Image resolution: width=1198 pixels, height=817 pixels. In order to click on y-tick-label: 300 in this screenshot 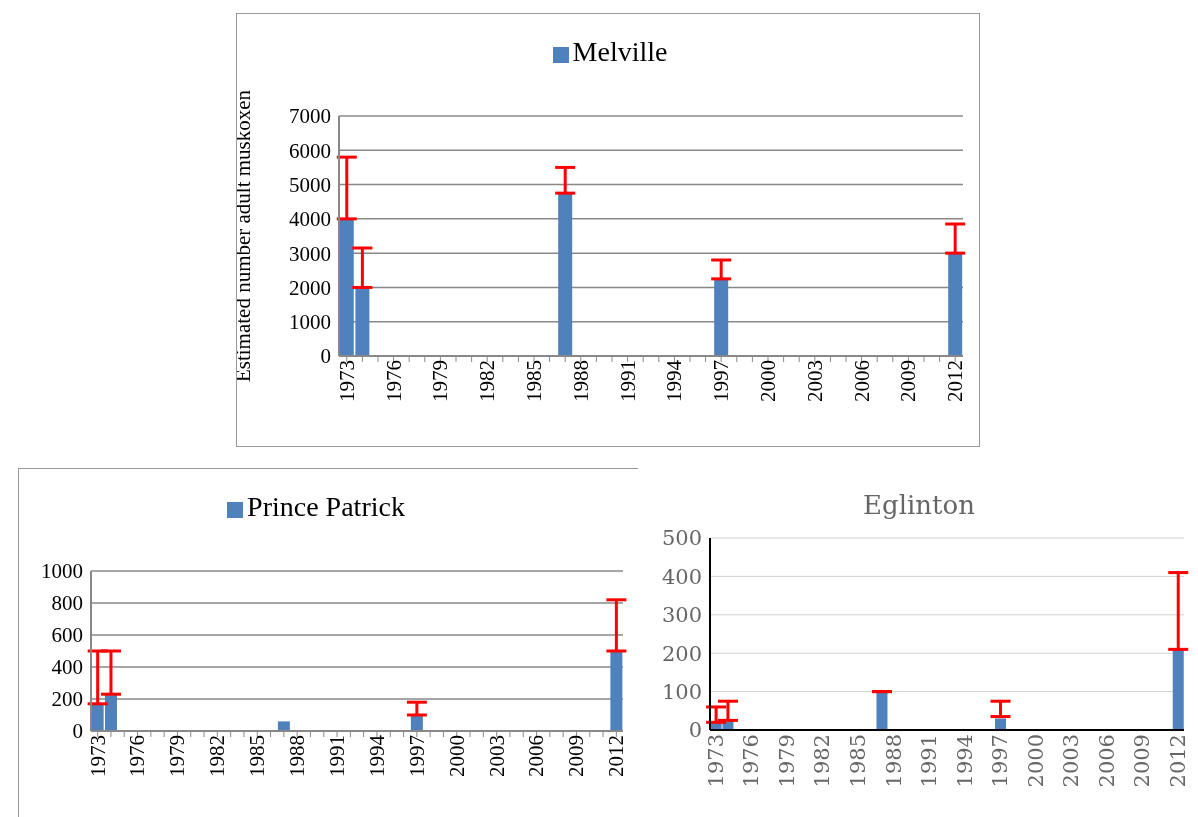, I will do `click(681, 615)`.